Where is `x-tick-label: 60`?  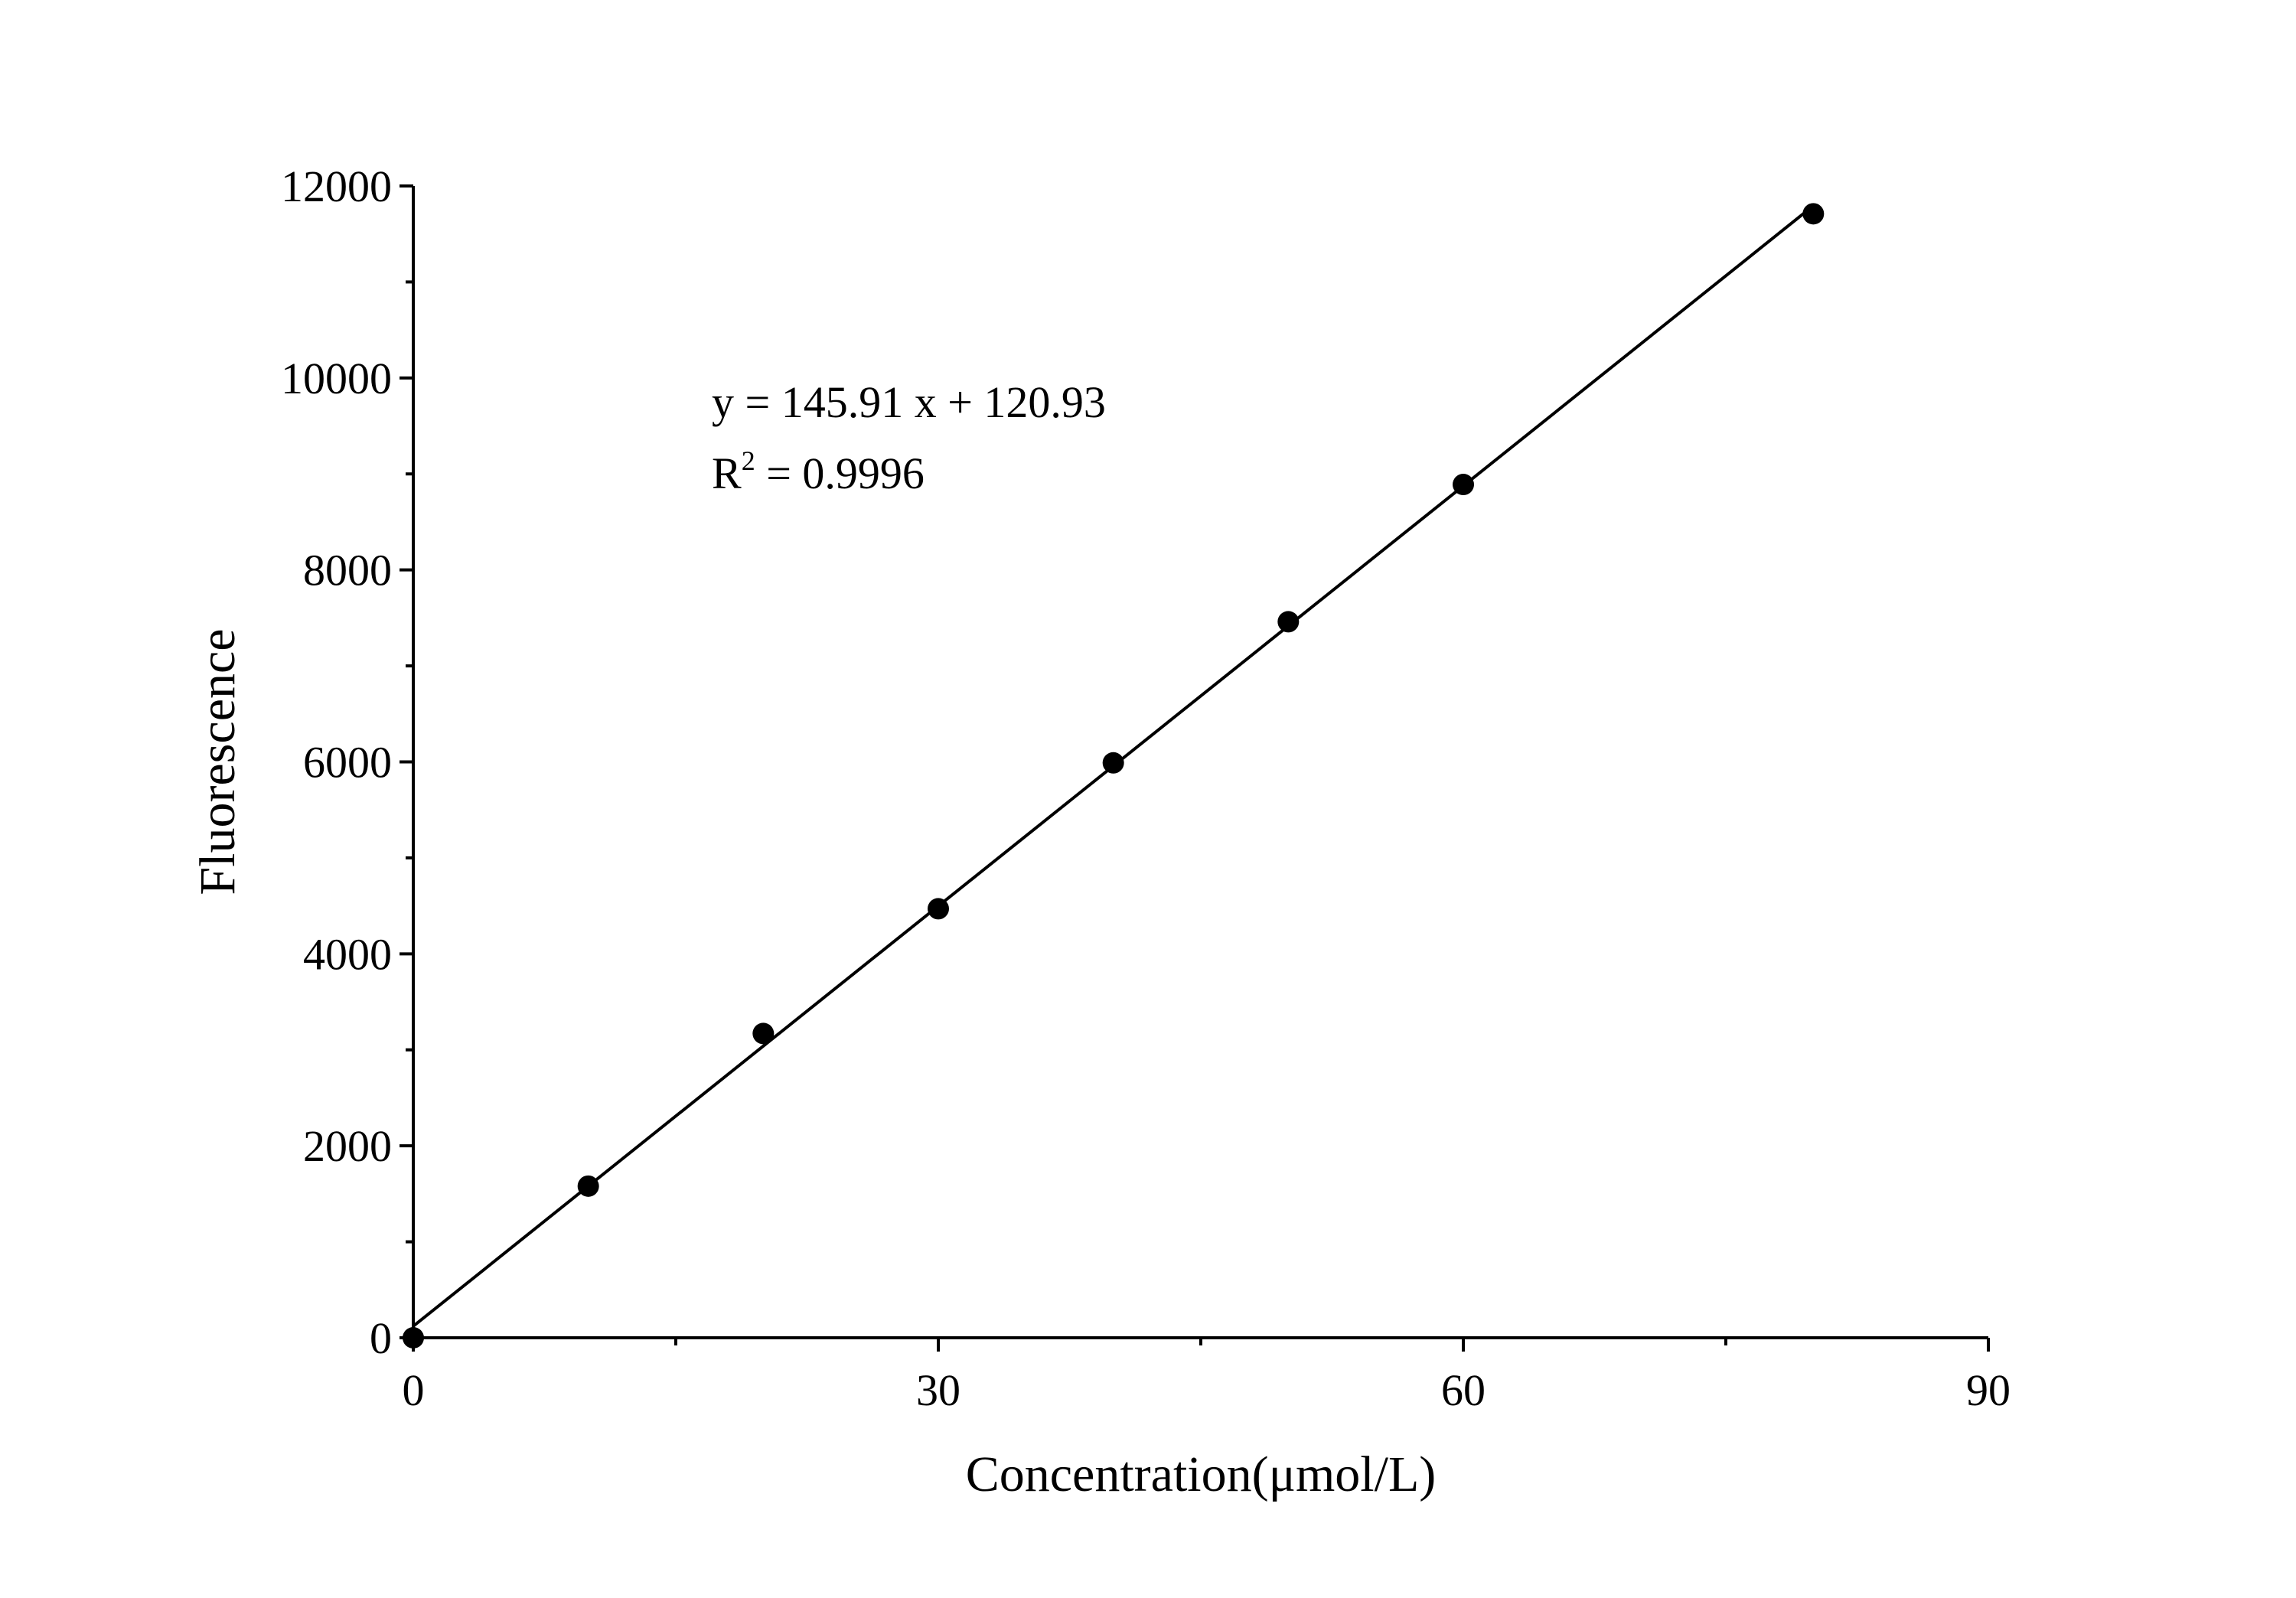 x-tick-label: 60 is located at coordinates (1463, 1390).